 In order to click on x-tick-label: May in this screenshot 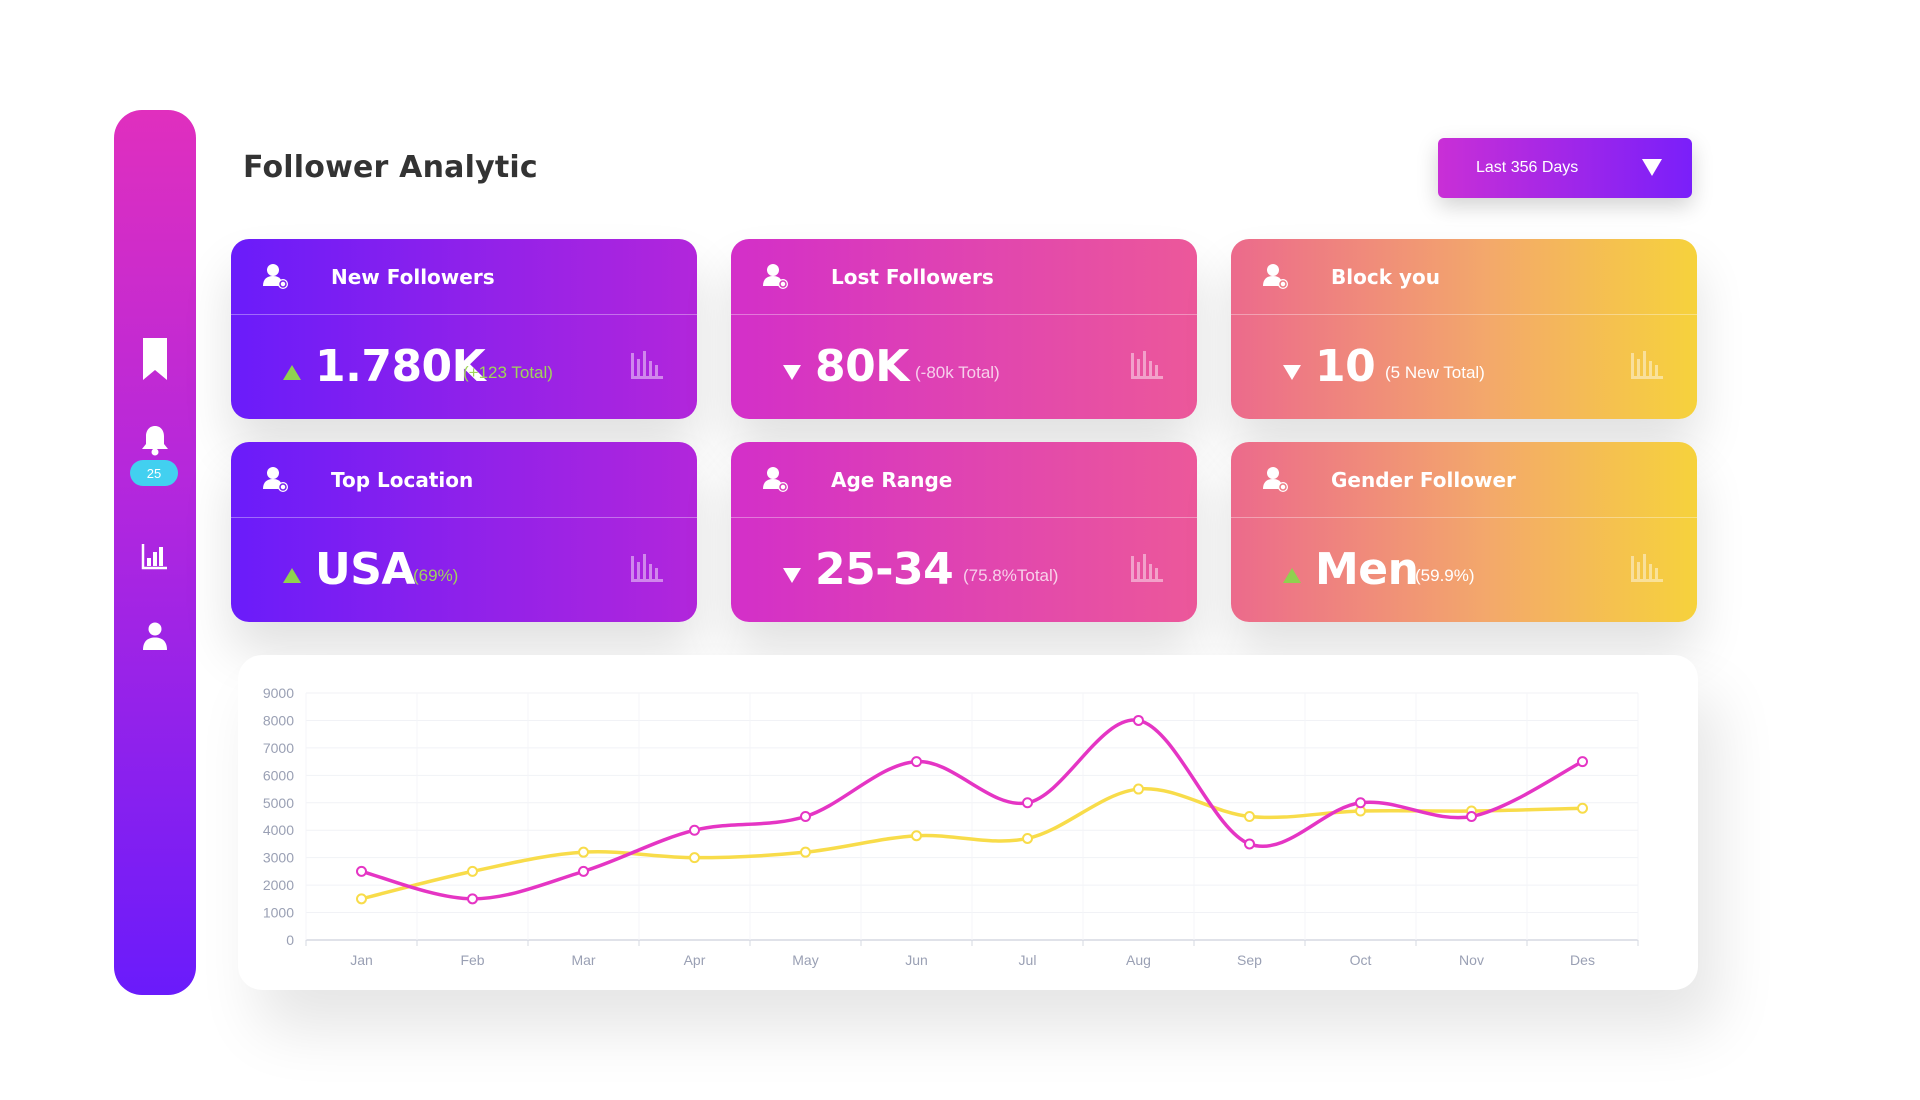, I will do `click(805, 960)`.